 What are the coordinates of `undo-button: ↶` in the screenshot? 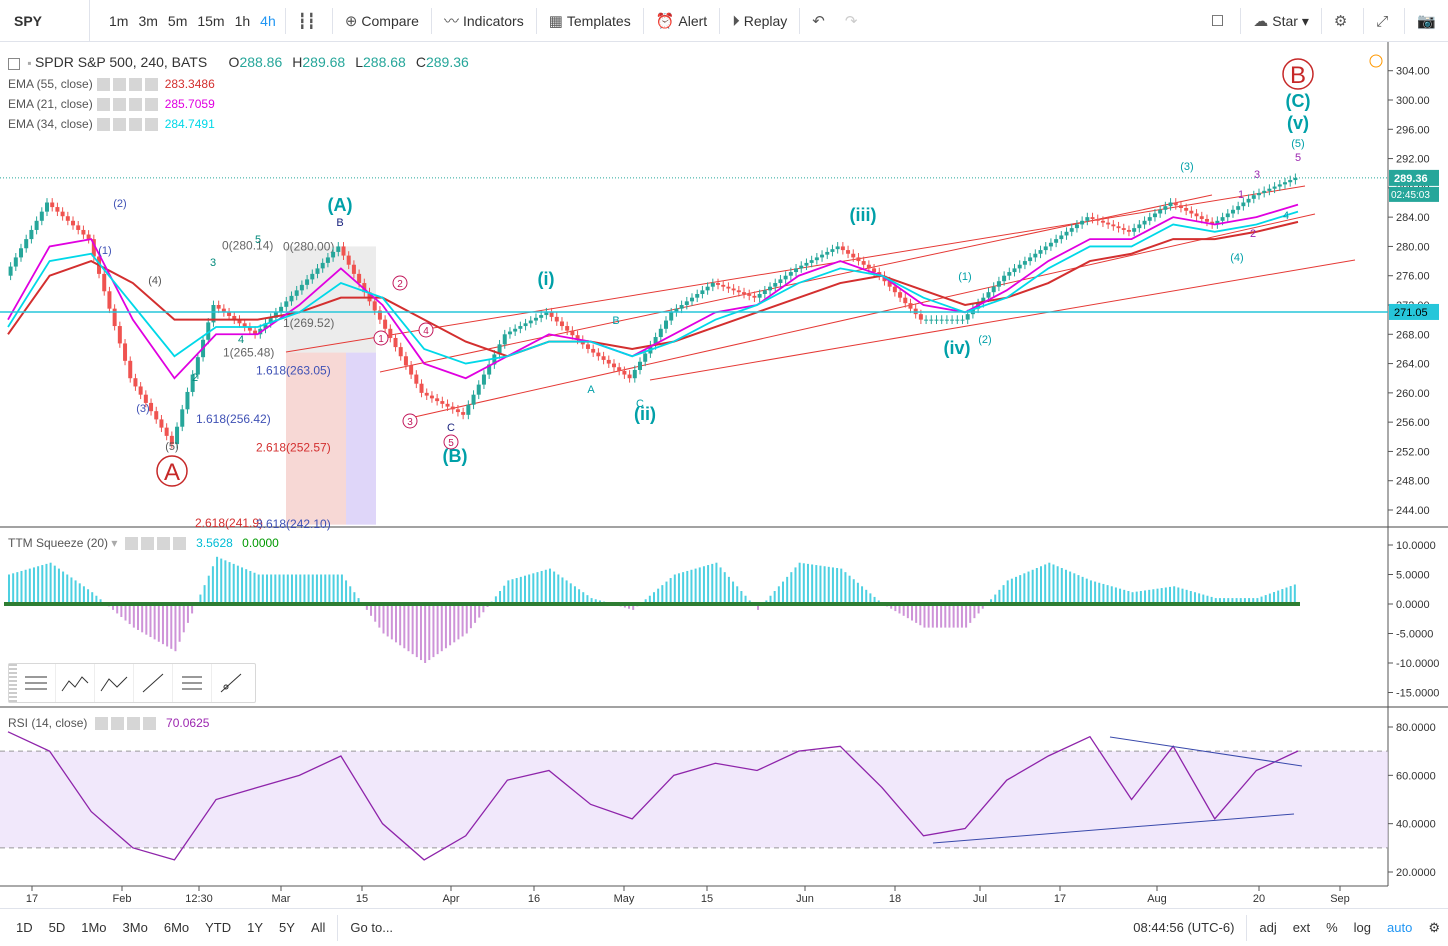 It's located at (820, 21).